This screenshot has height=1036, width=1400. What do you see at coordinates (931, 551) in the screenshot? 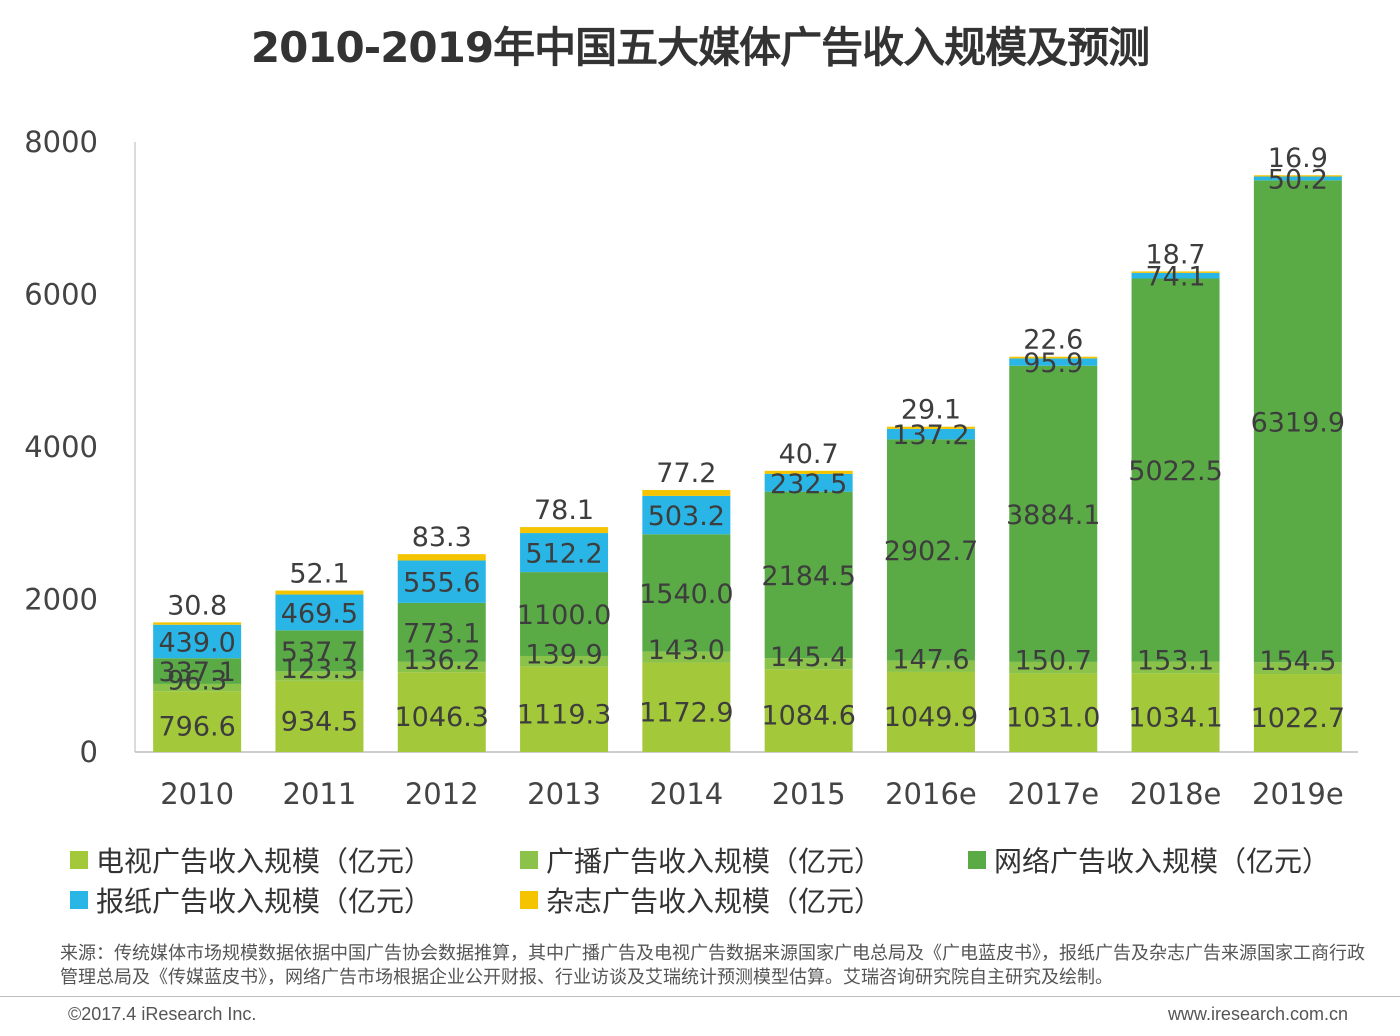
I see `data-label: 2902.7` at bounding box center [931, 551].